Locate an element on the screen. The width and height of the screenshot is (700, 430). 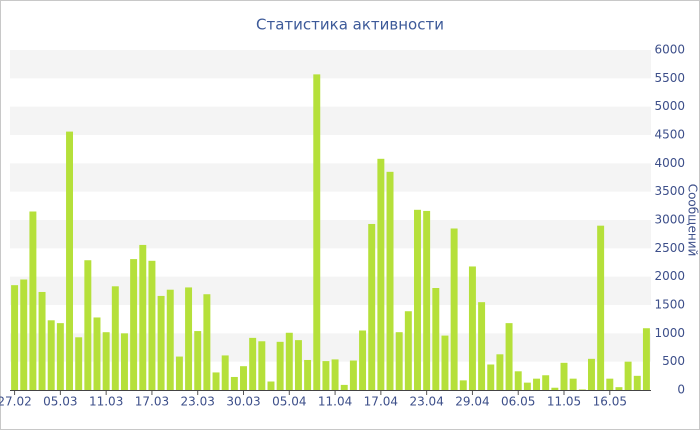
y-tick-label: 500 is located at coordinates (673, 361).